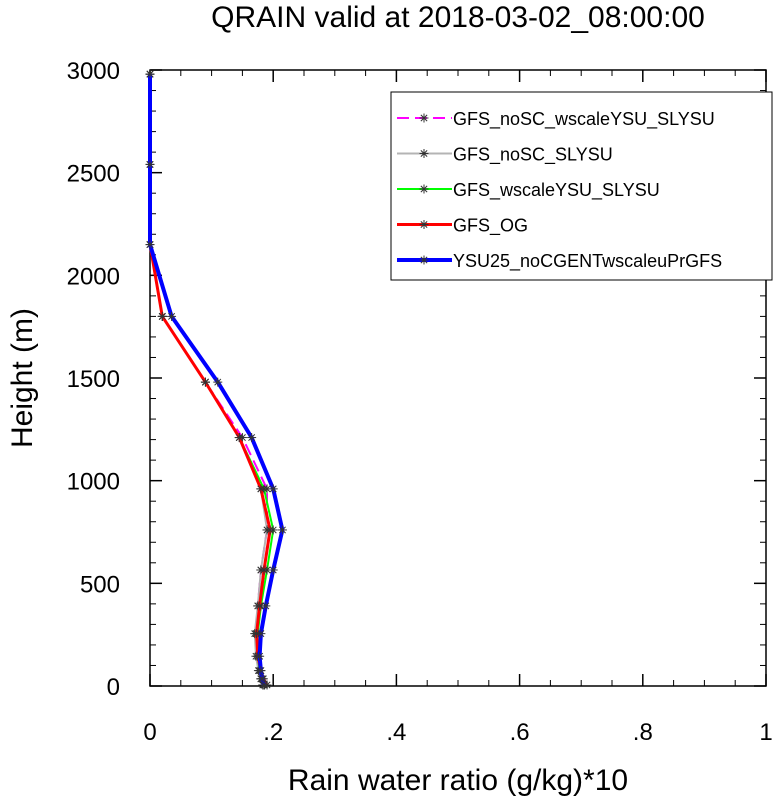  I want to click on y-tick-label: 2500, so click(93, 174).